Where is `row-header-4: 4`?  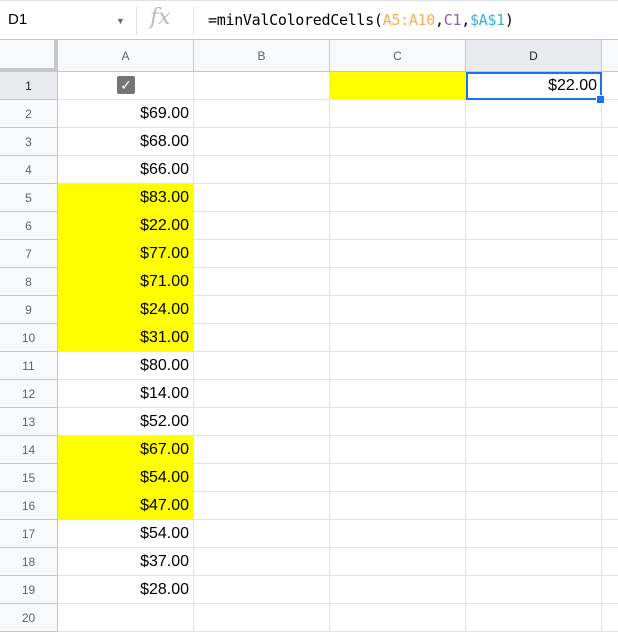
row-header-4: 4 is located at coordinates (29, 170).